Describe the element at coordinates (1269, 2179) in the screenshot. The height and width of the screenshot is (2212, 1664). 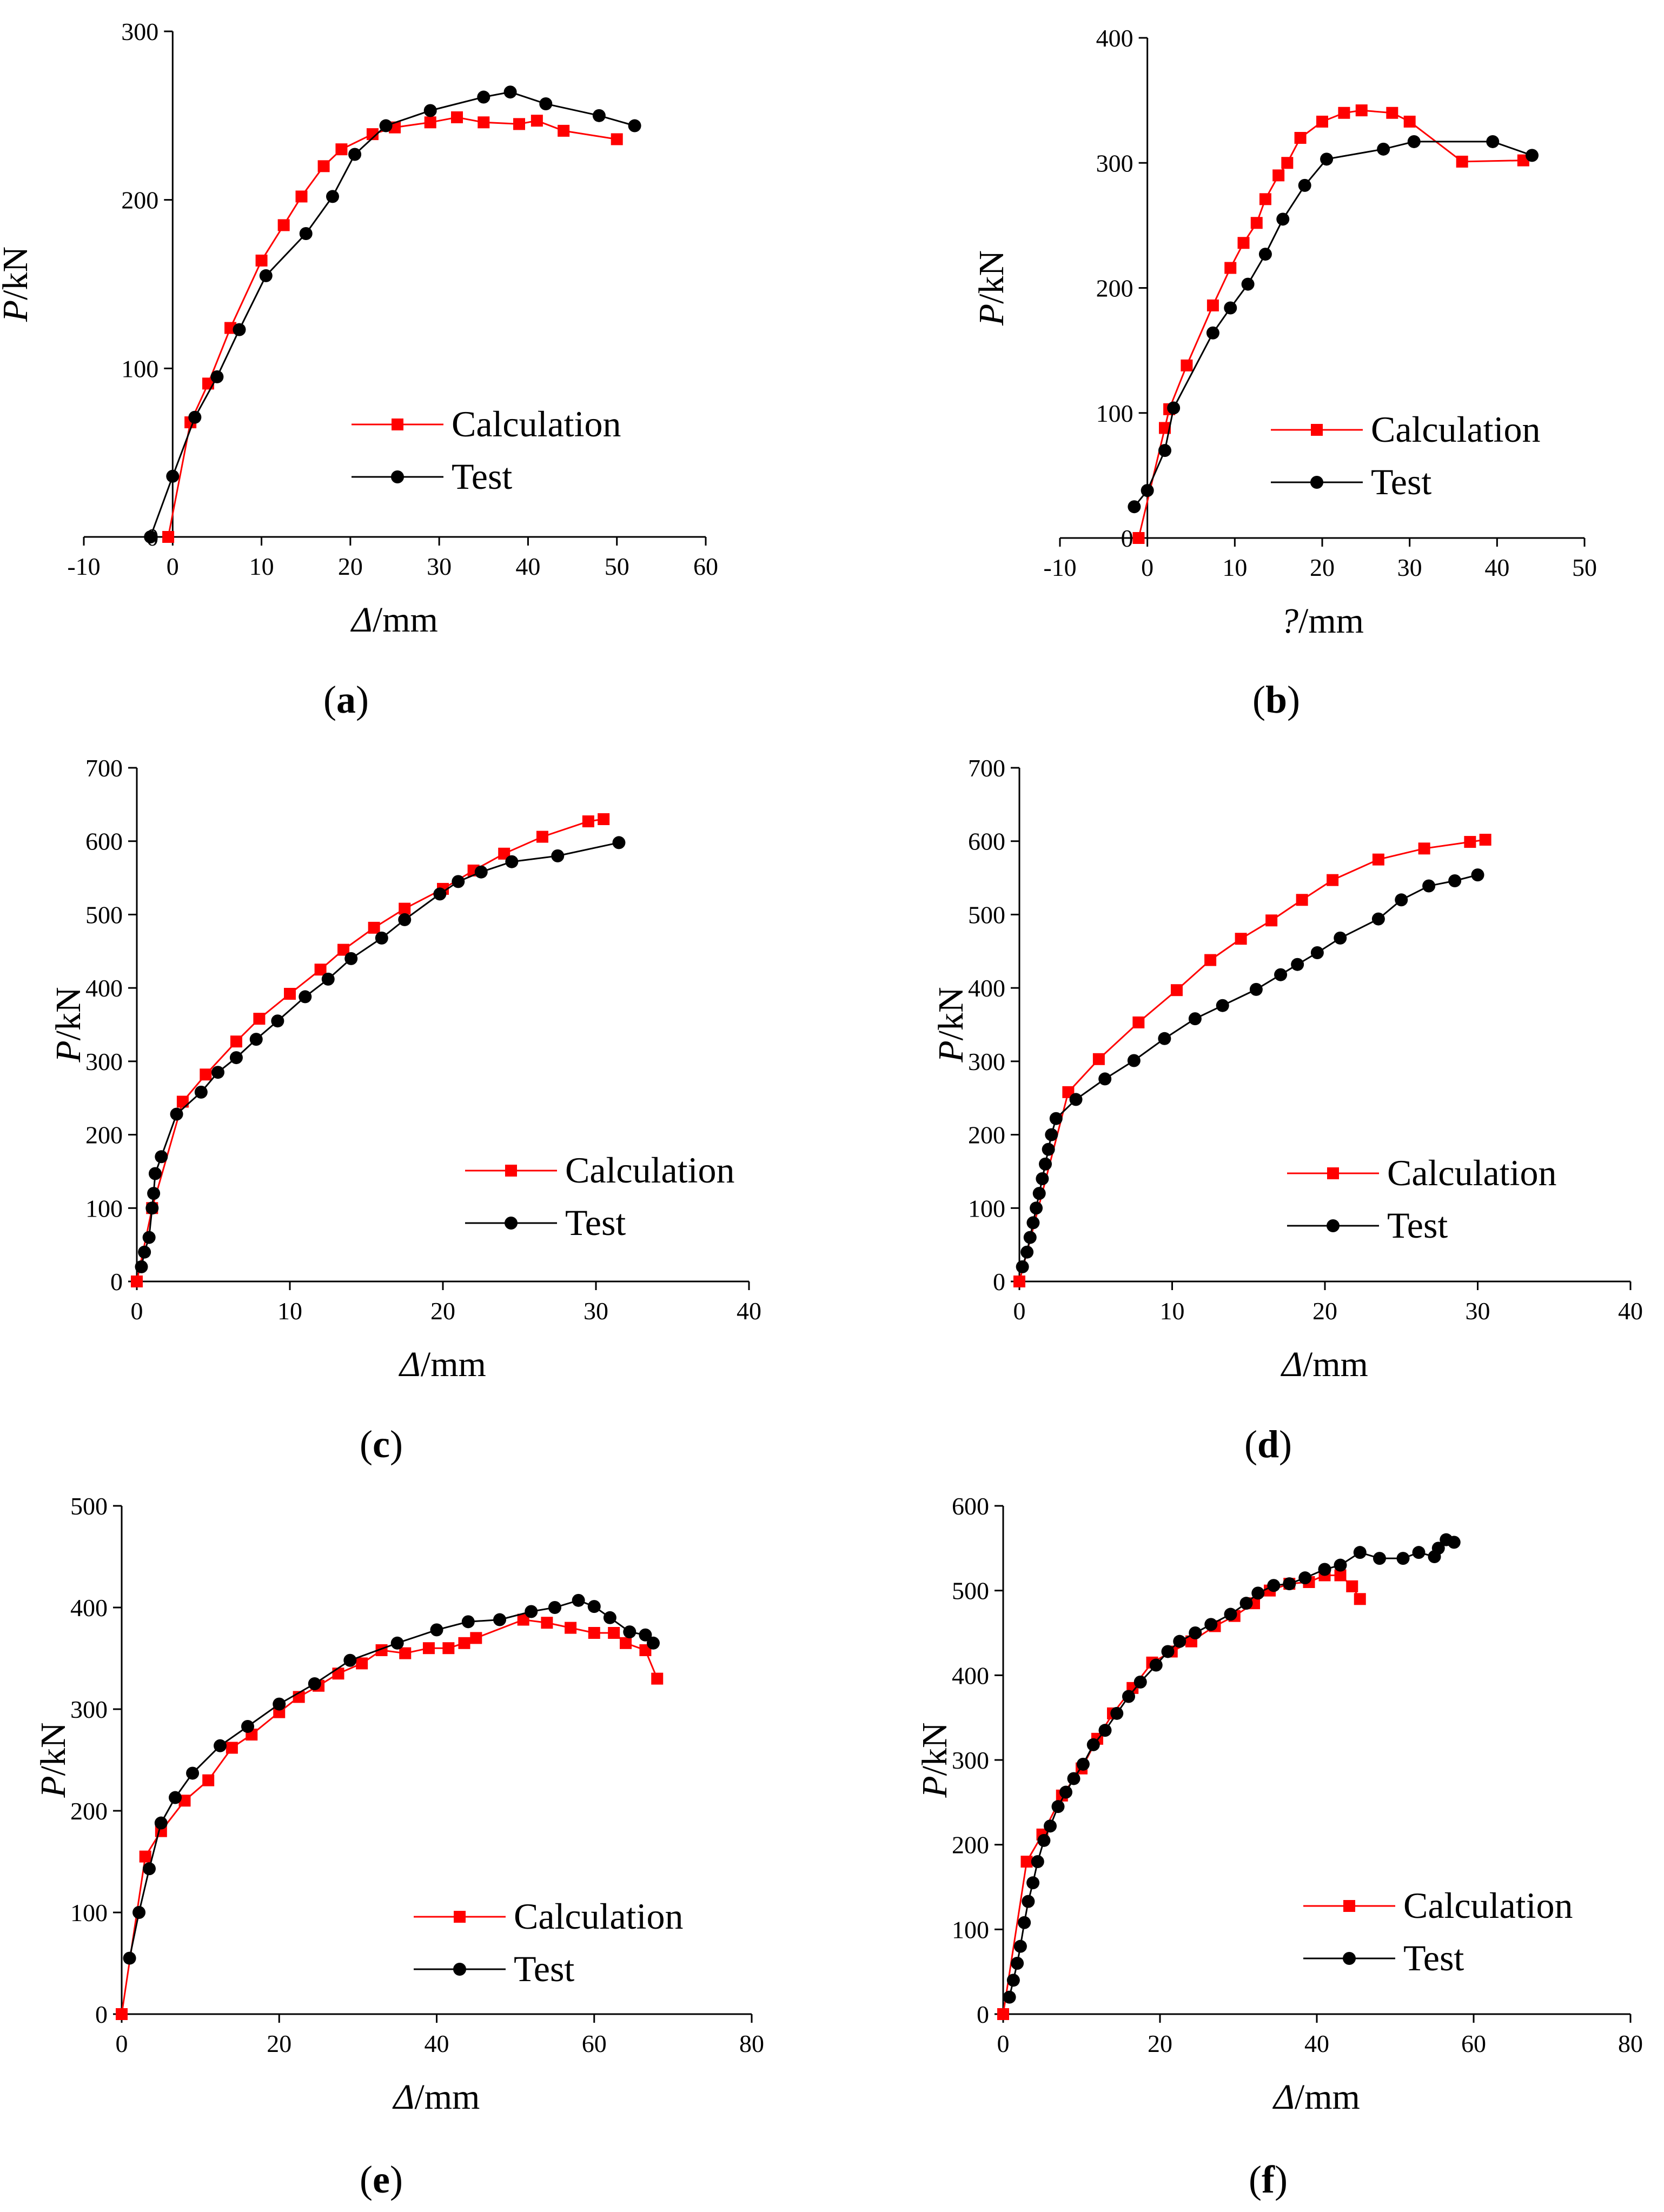
I see `panel-label: (f)` at that location.